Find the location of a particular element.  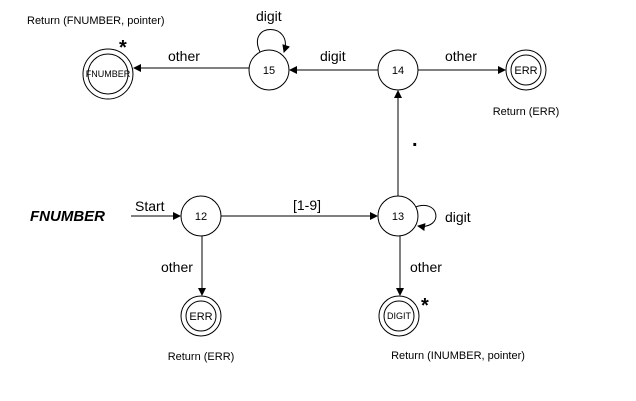

return-inumber: Return (INUMBER, pointer) is located at coordinates (458, 356).